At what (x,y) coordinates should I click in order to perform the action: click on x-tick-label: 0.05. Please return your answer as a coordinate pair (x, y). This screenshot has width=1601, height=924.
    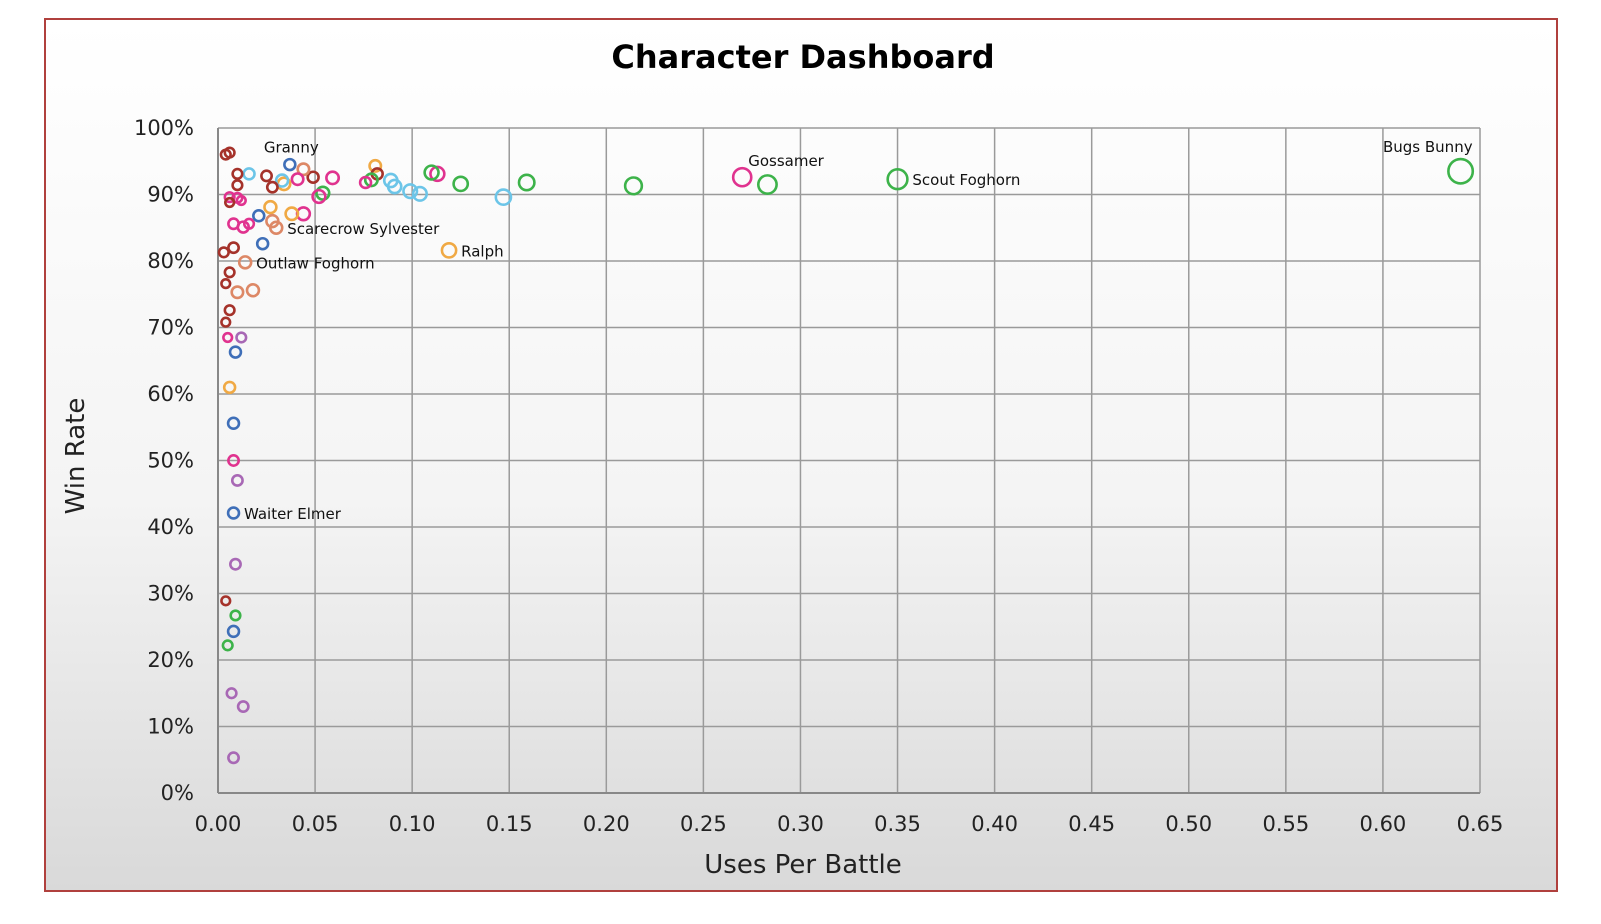
    Looking at the image, I should click on (315, 824).